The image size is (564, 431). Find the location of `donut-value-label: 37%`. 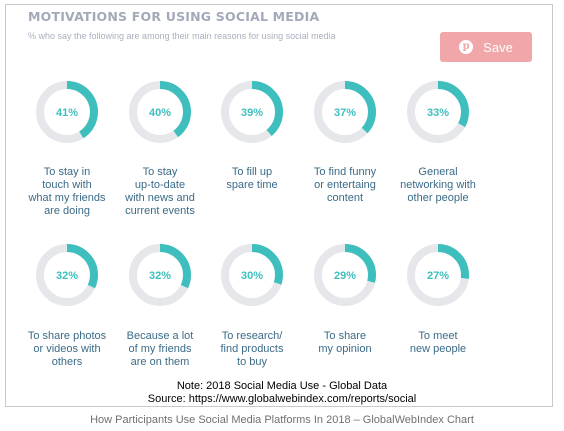

donut-value-label: 37% is located at coordinates (345, 113).